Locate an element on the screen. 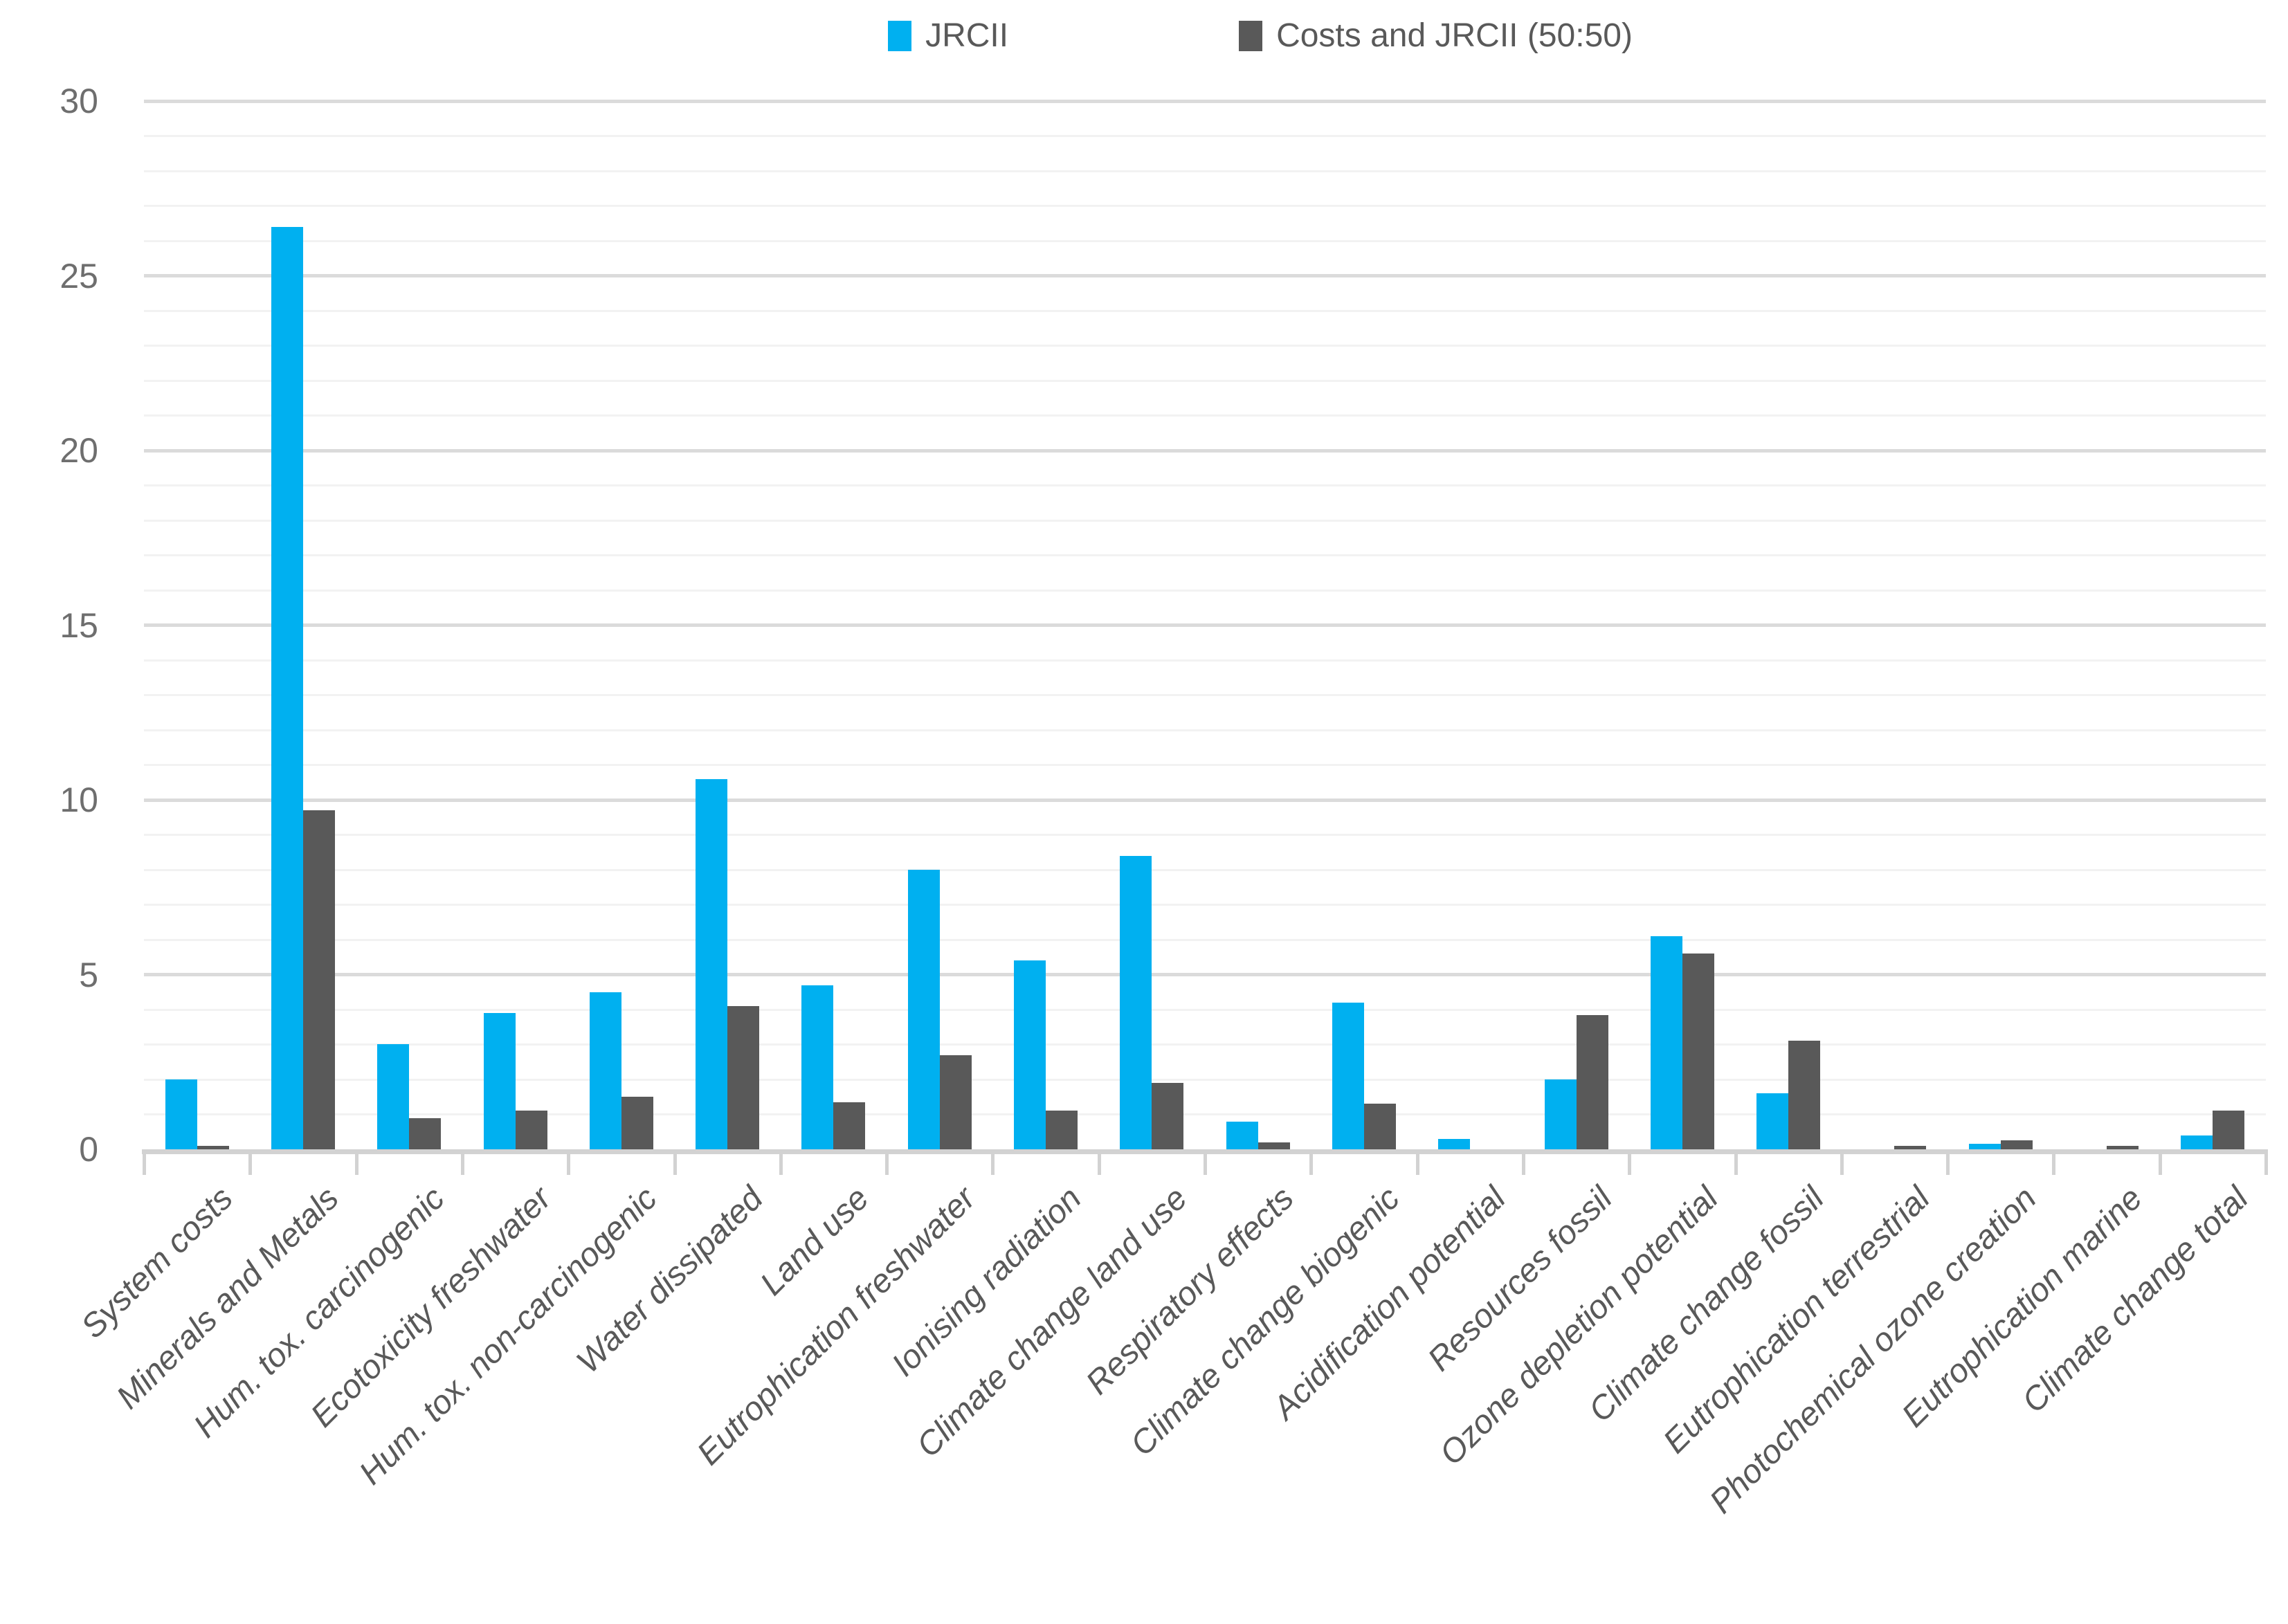 This screenshot has height=1624, width=2288. bar-costs-and-jrcii-50-50-ecotoxicity-freshwater is located at coordinates (531, 1130).